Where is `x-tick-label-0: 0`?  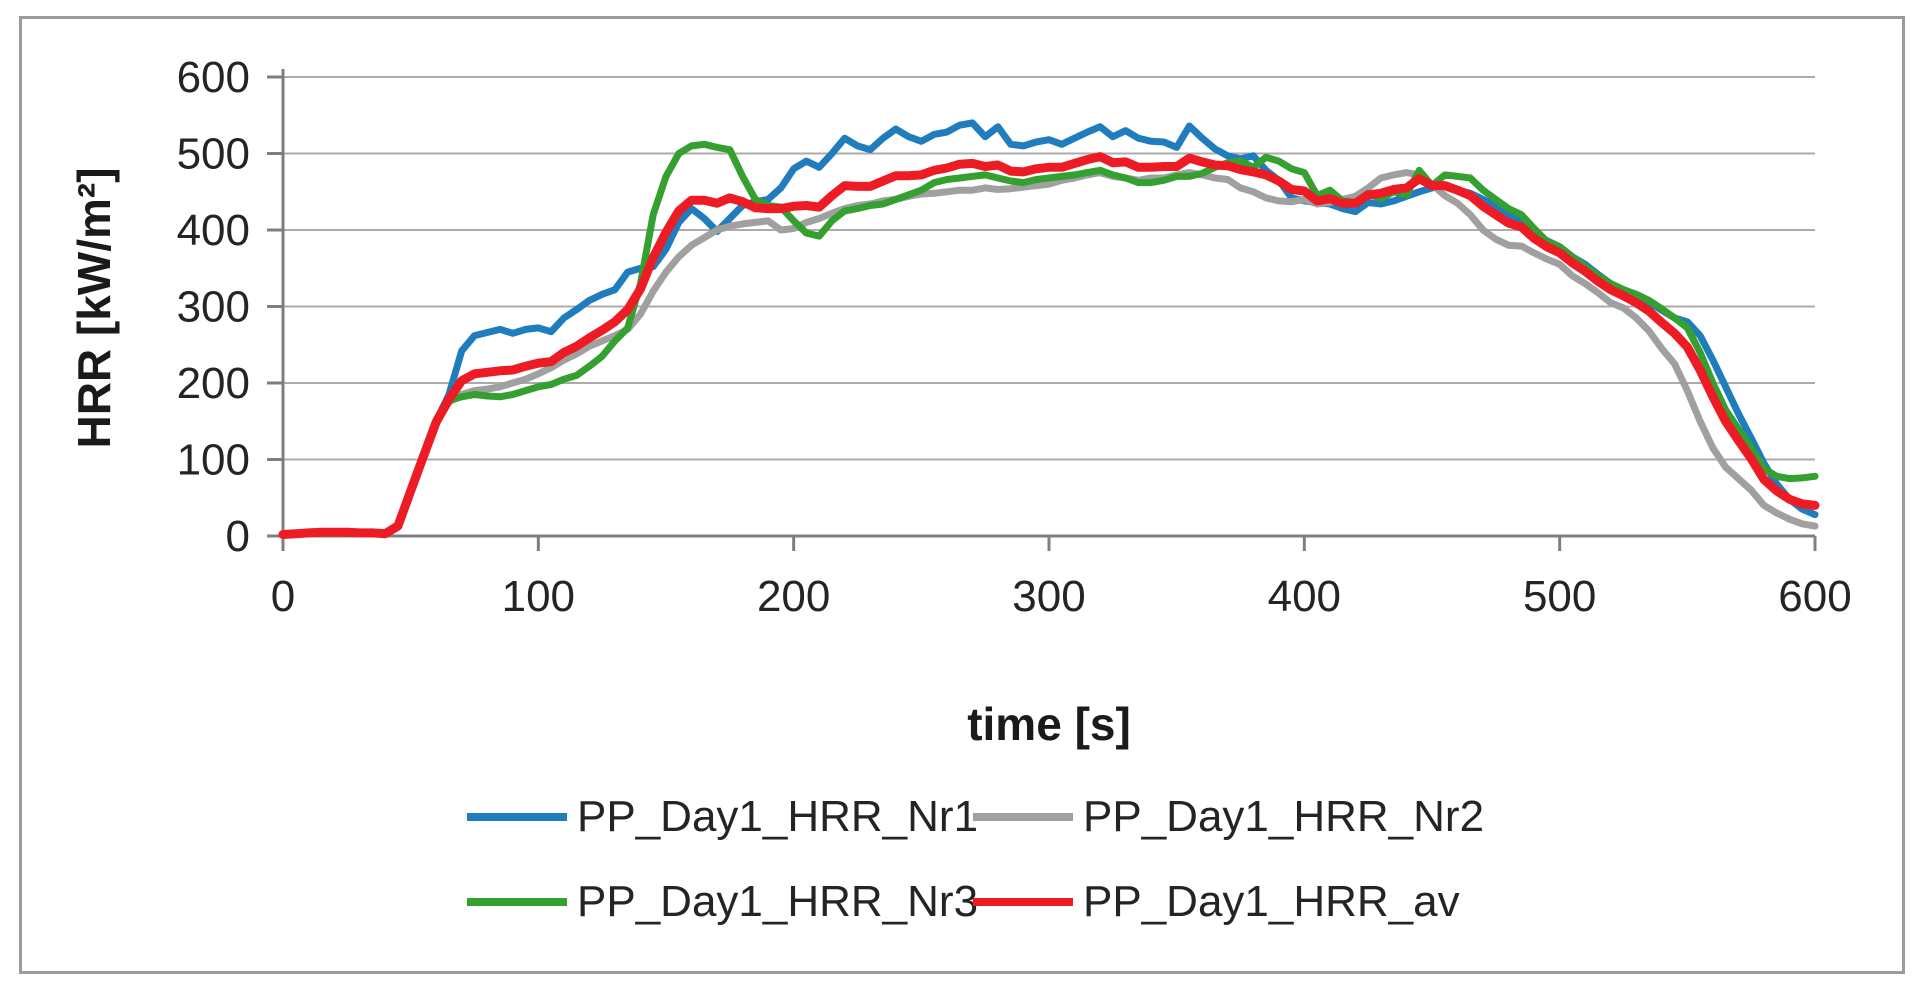 x-tick-label-0: 0 is located at coordinates (283, 596).